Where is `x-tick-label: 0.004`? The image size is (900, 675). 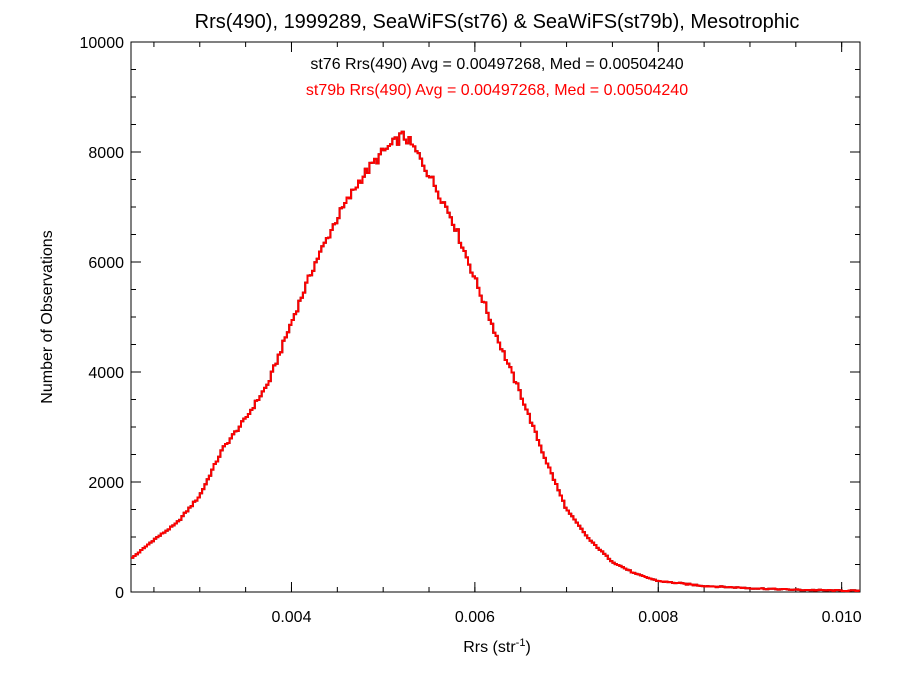 x-tick-label: 0.004 is located at coordinates (291, 617).